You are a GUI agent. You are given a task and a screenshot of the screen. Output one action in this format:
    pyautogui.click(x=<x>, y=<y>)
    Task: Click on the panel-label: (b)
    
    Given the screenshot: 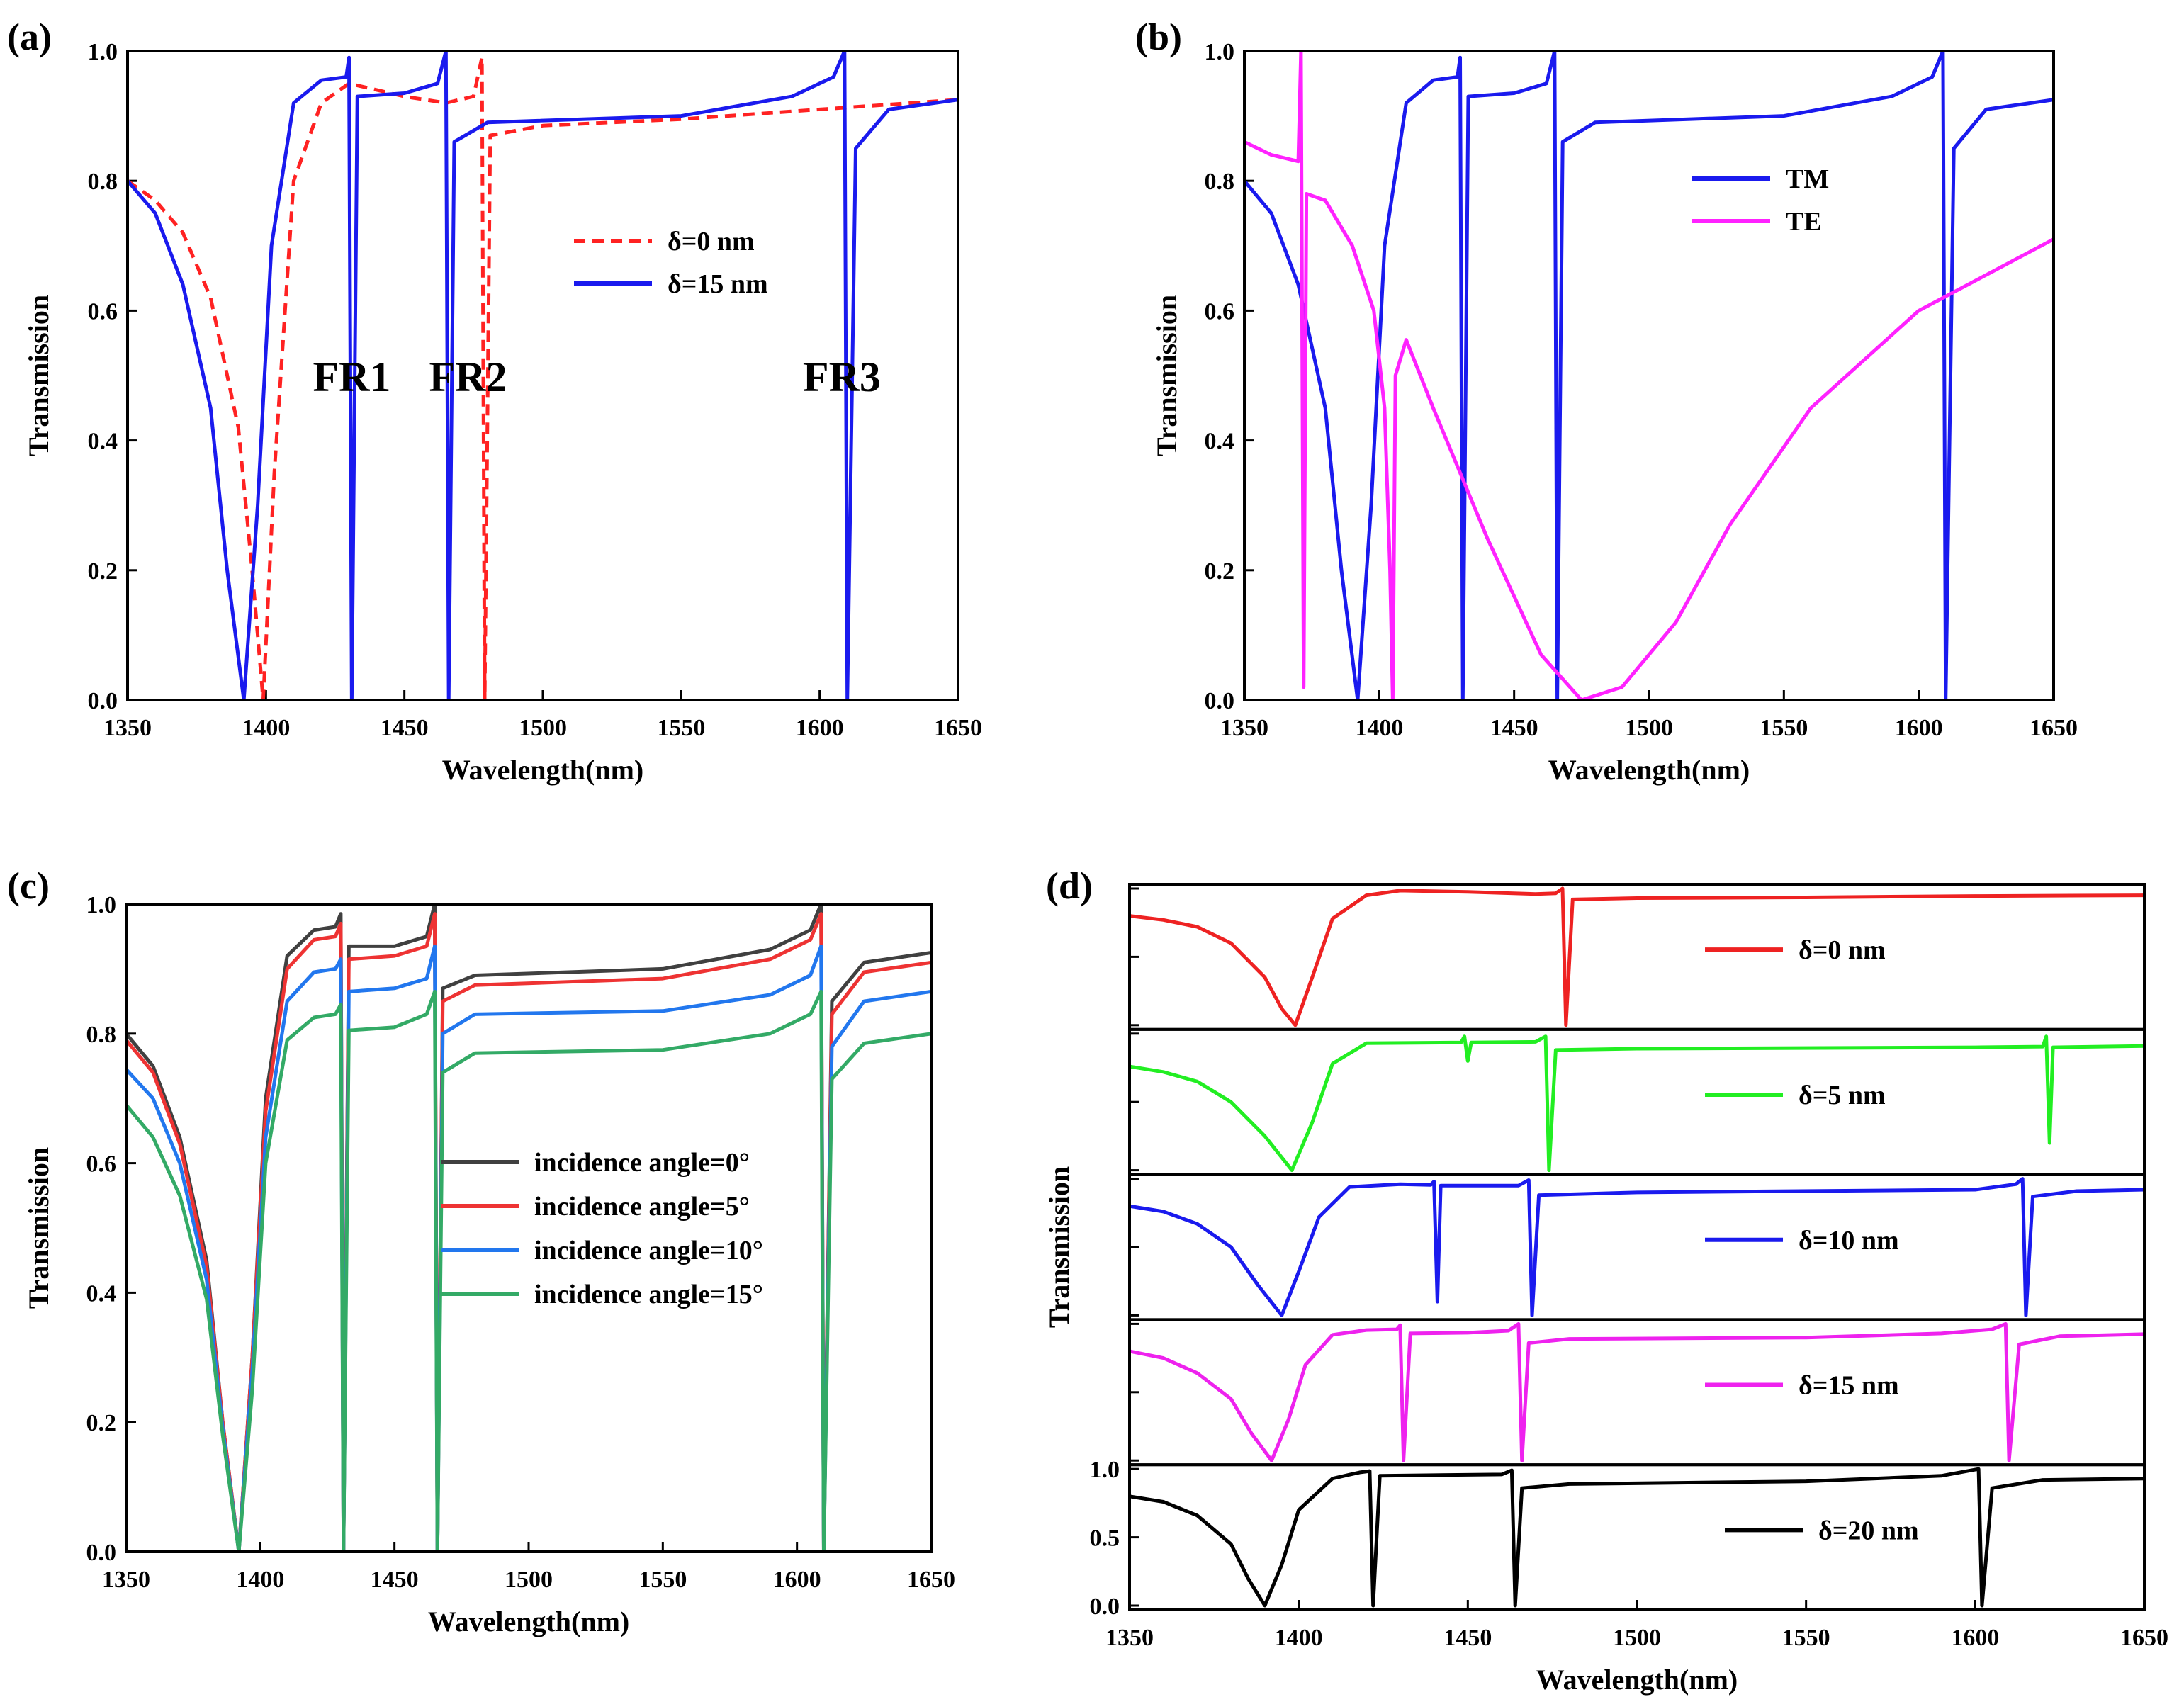 What is the action you would take?
    pyautogui.click(x=1158, y=37)
    